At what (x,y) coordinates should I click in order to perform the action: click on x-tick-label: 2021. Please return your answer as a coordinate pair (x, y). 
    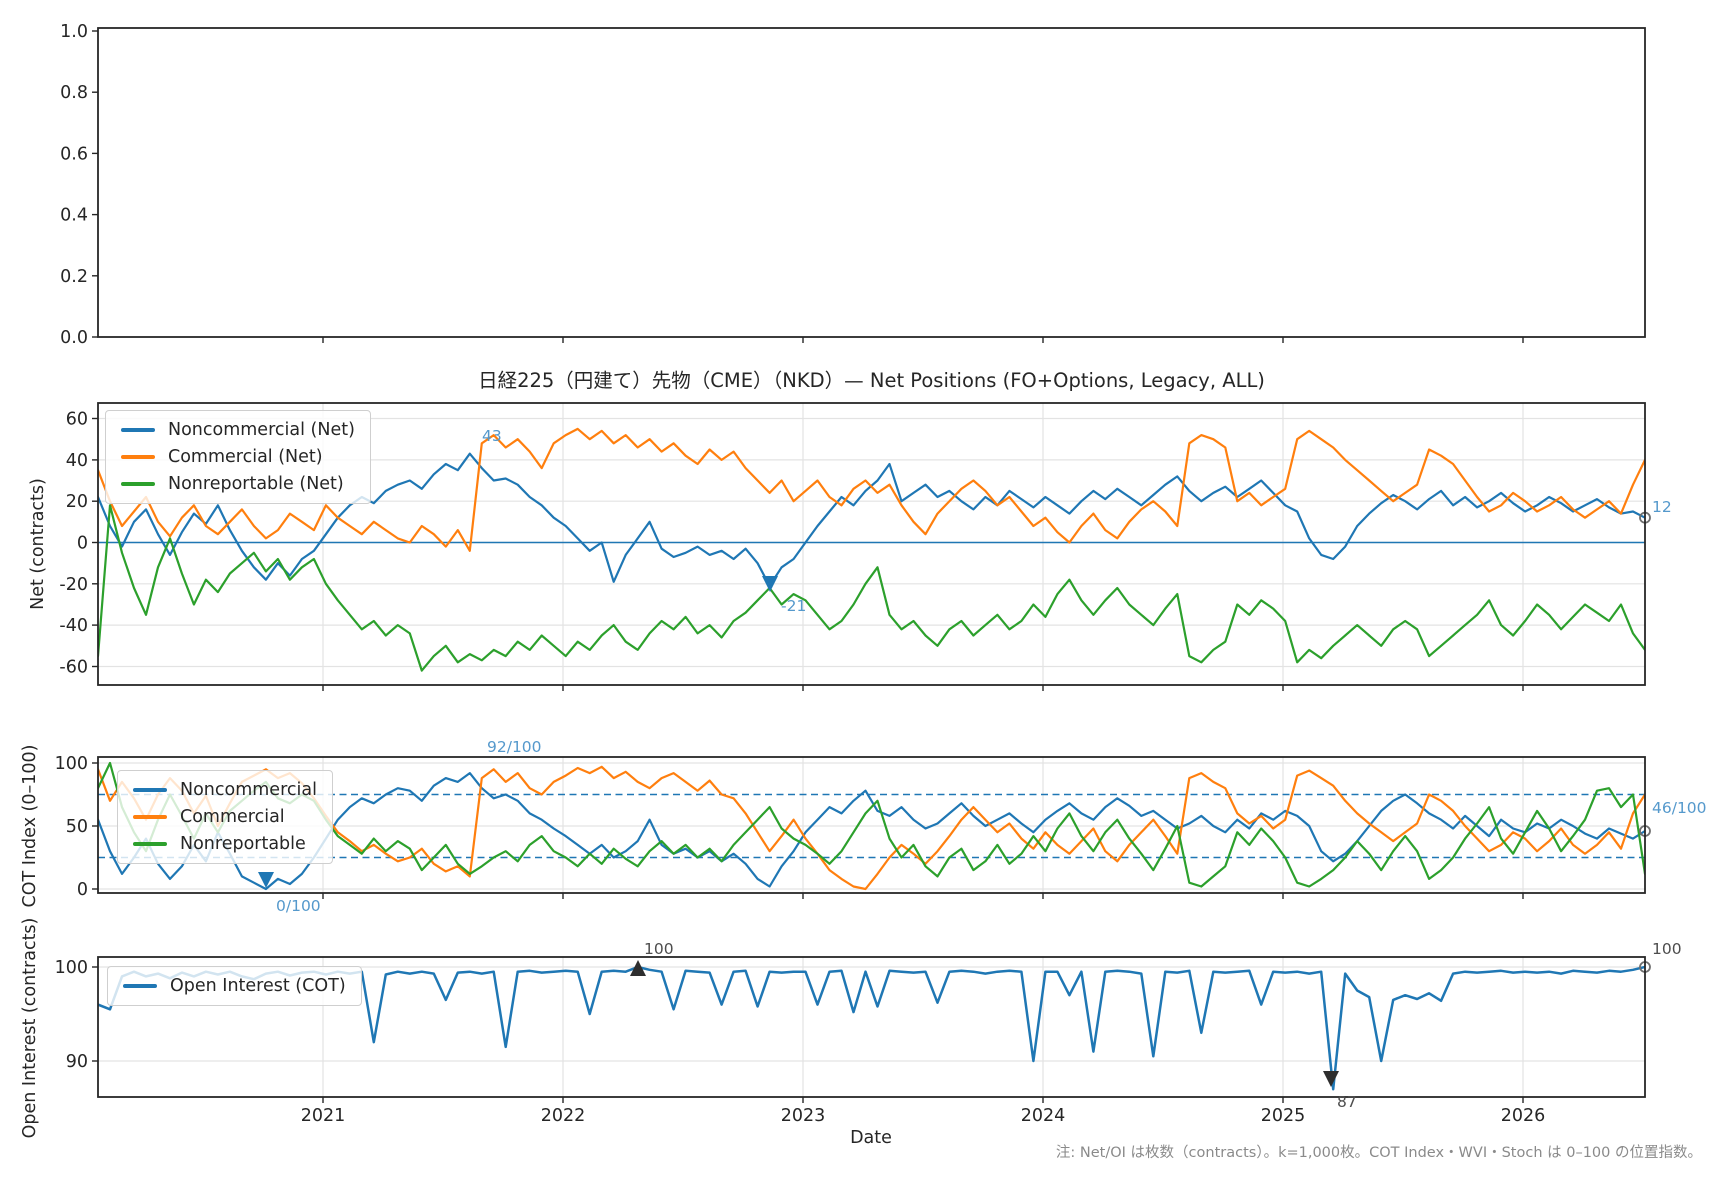
    Looking at the image, I should click on (323, 1116).